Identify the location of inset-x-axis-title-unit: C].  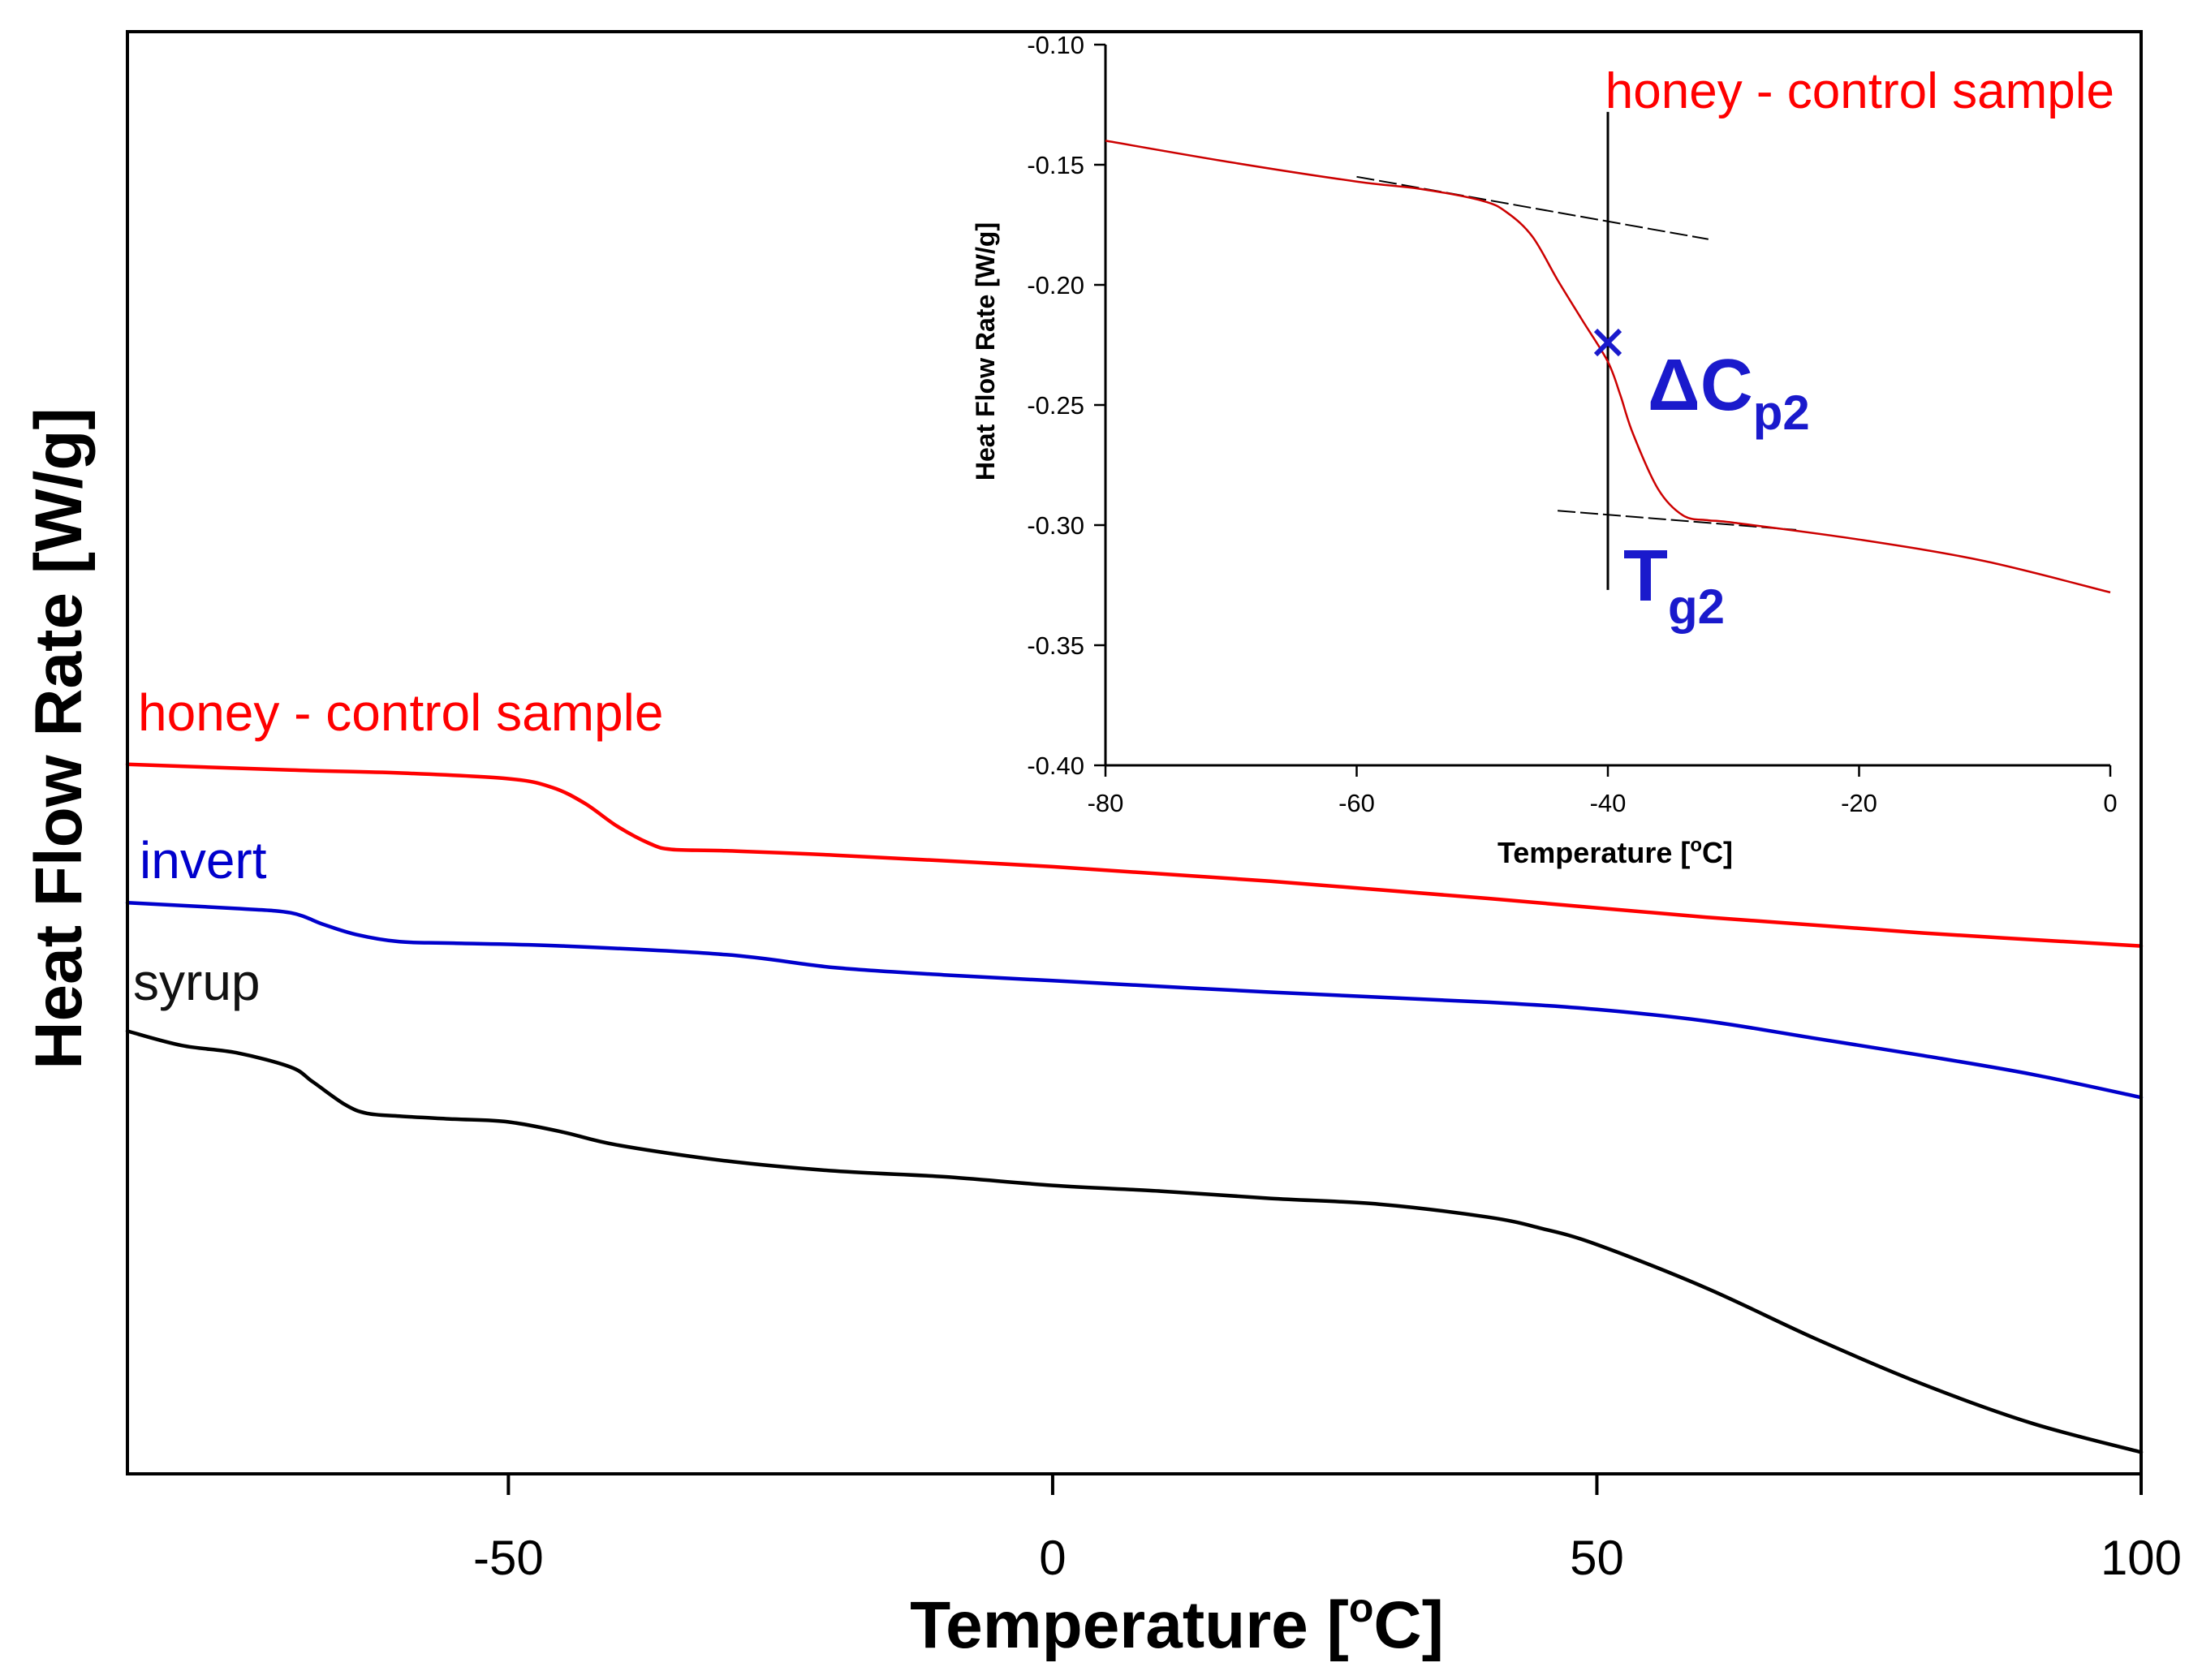
(1717, 853).